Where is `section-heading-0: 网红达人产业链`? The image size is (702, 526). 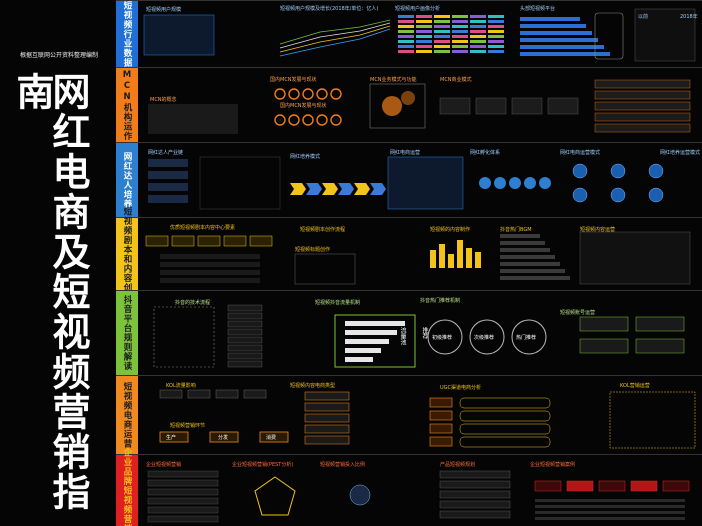 section-heading-0: 网红达人产业链 is located at coordinates (166, 153).